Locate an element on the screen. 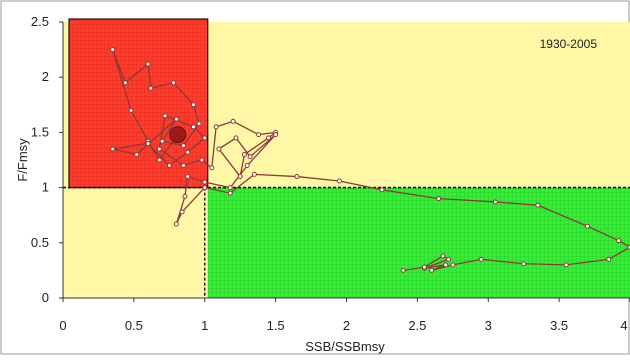 The height and width of the screenshot is (360, 630). y-tick-label: 2 is located at coordinates (45, 76).